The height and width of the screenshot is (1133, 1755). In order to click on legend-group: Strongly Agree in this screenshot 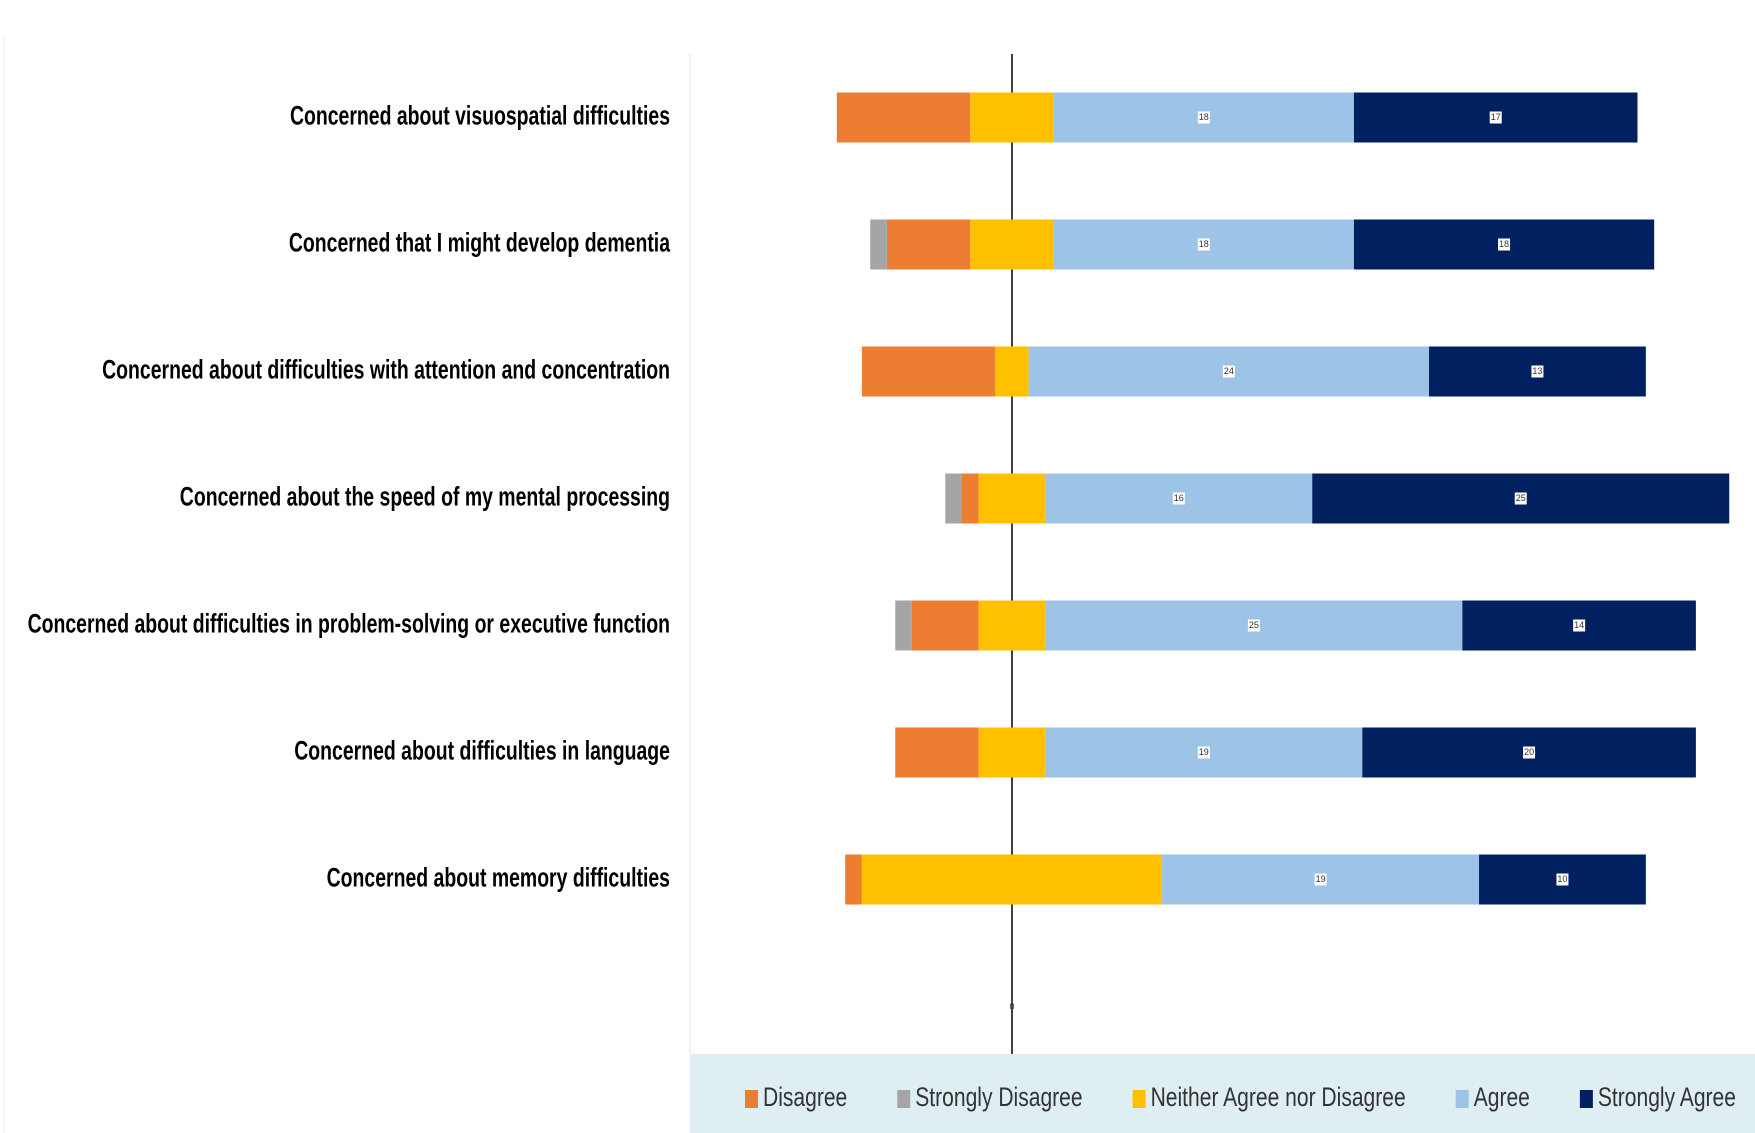, I will do `click(1667, 1098)`.